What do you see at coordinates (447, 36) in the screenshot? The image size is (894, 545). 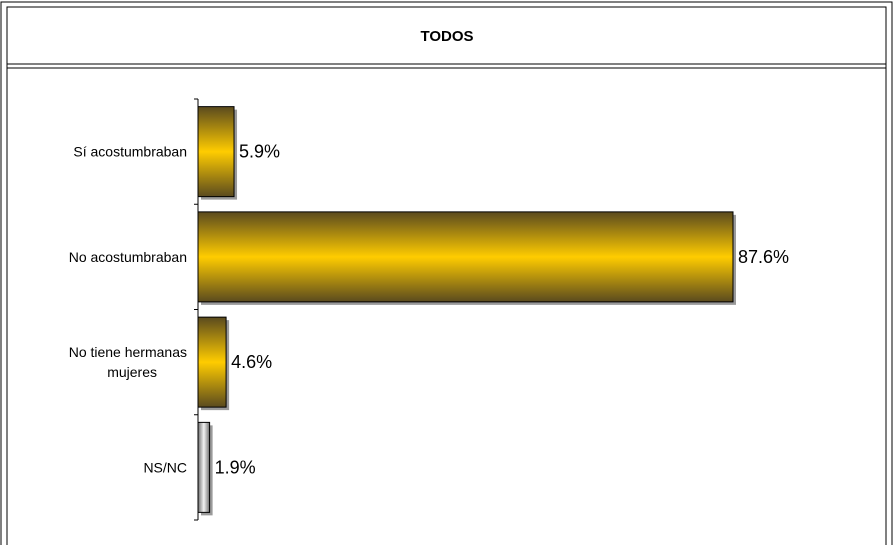 I see `chart-title: TODOS` at bounding box center [447, 36].